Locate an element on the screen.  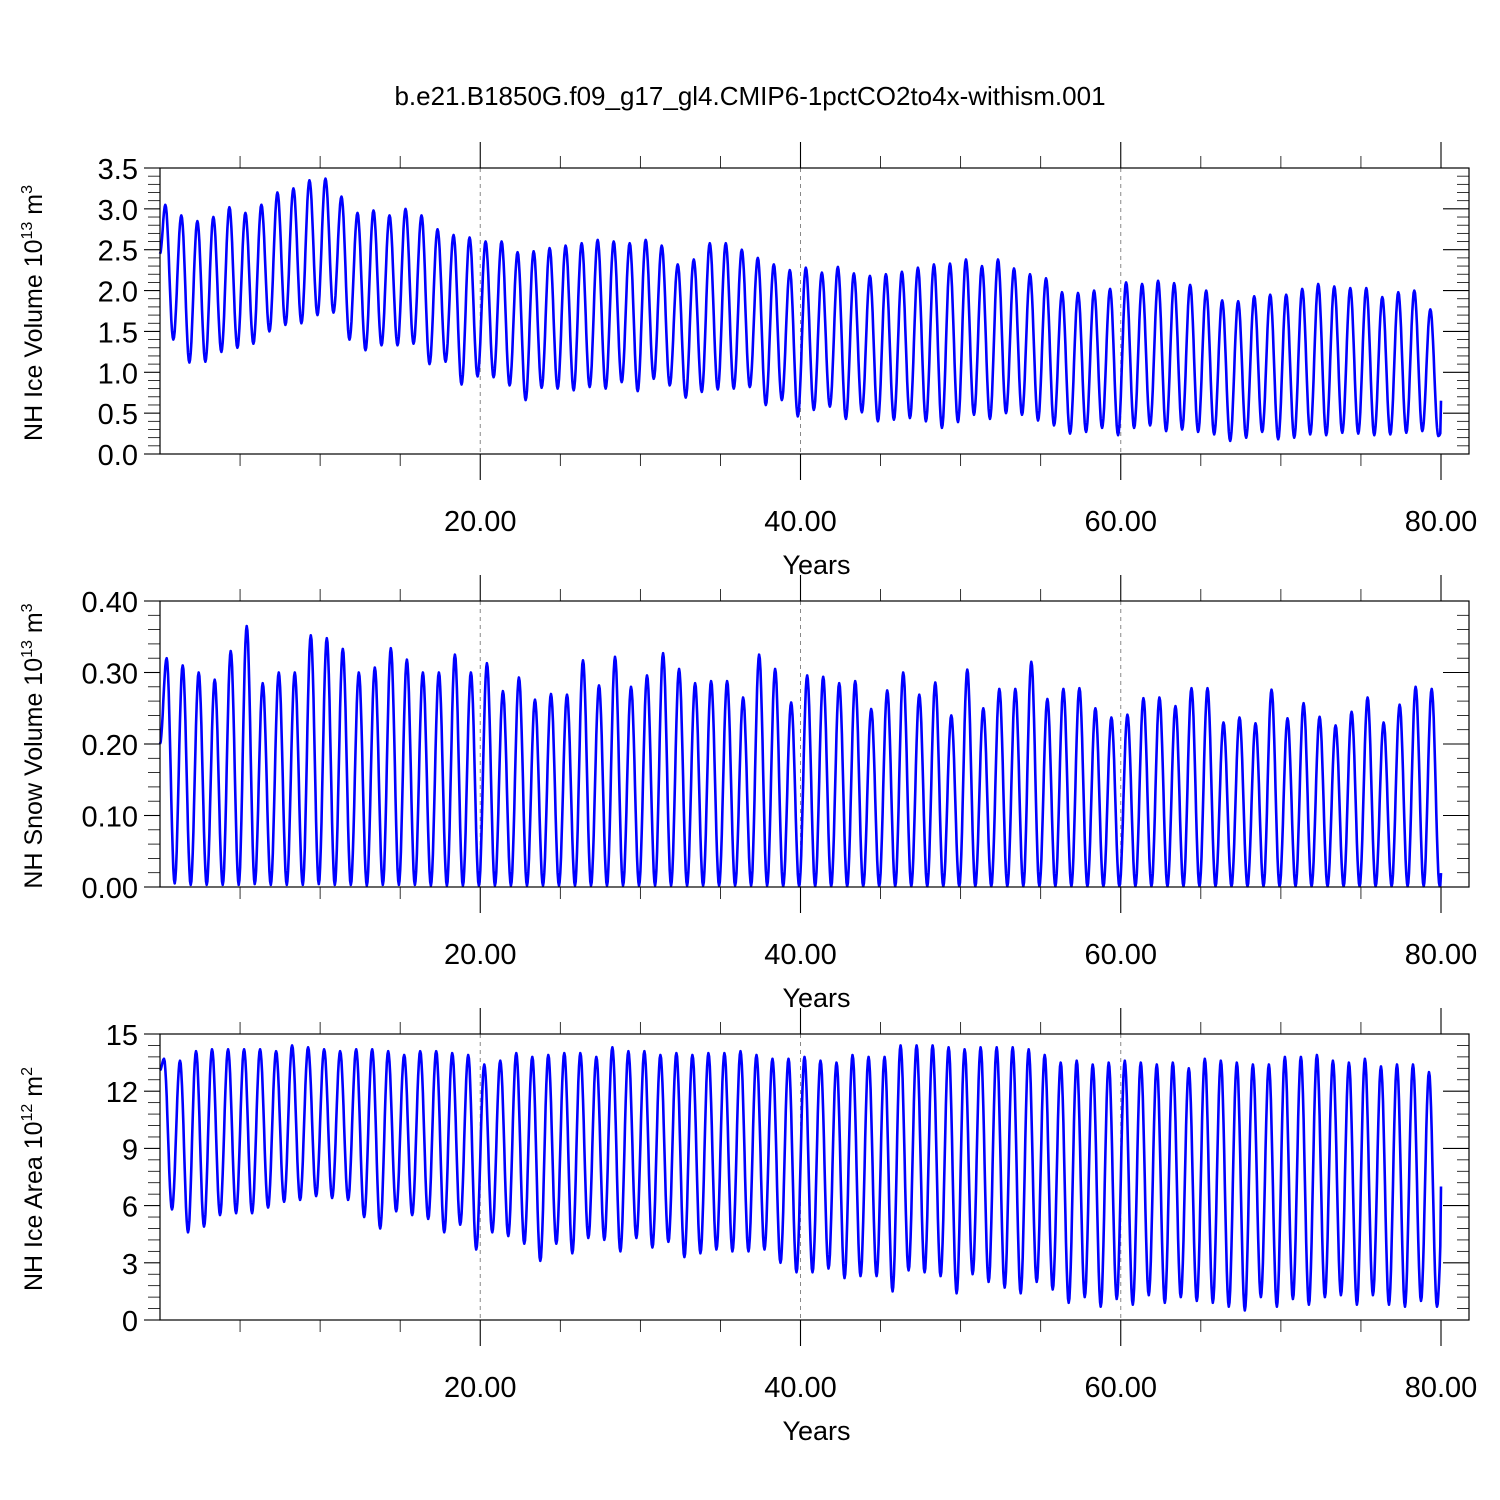
y-tick-label: 2.0 is located at coordinates (118, 293).